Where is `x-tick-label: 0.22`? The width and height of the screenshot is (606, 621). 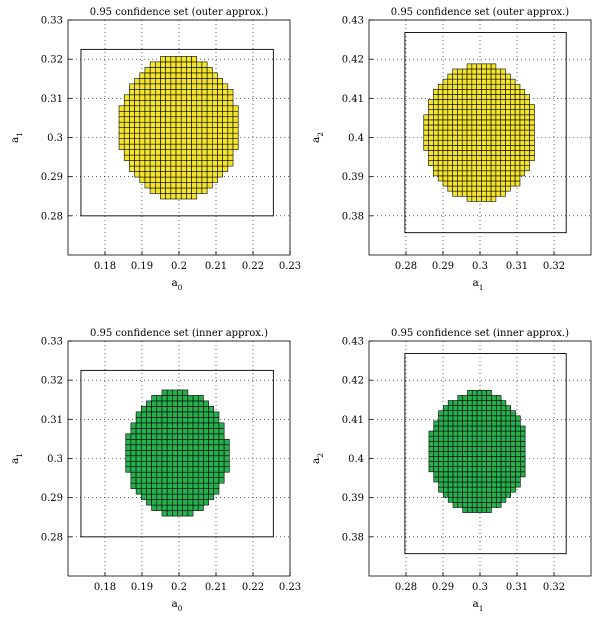 x-tick-label: 0.22 is located at coordinates (253, 587).